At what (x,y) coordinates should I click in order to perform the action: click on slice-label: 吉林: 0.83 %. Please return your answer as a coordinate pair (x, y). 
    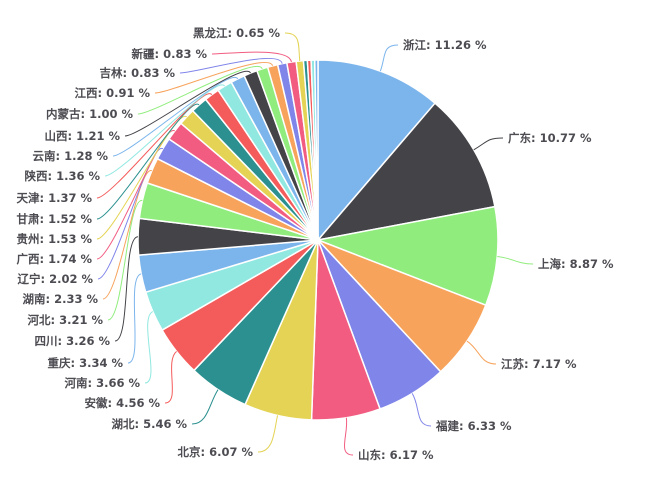
    Looking at the image, I should click on (137, 73).